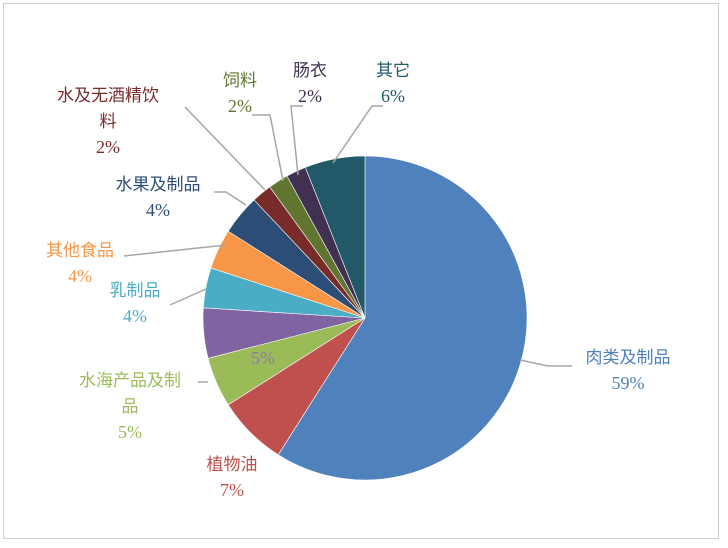 This screenshot has height=548, width=728. What do you see at coordinates (310, 71) in the screenshot?
I see `slice-label-9-line-0: 肠衣` at bounding box center [310, 71].